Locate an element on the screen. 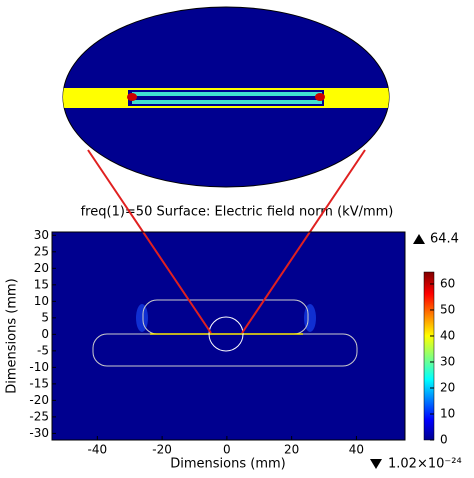 The height and width of the screenshot is (478, 474). min-marker is located at coordinates (376, 464).